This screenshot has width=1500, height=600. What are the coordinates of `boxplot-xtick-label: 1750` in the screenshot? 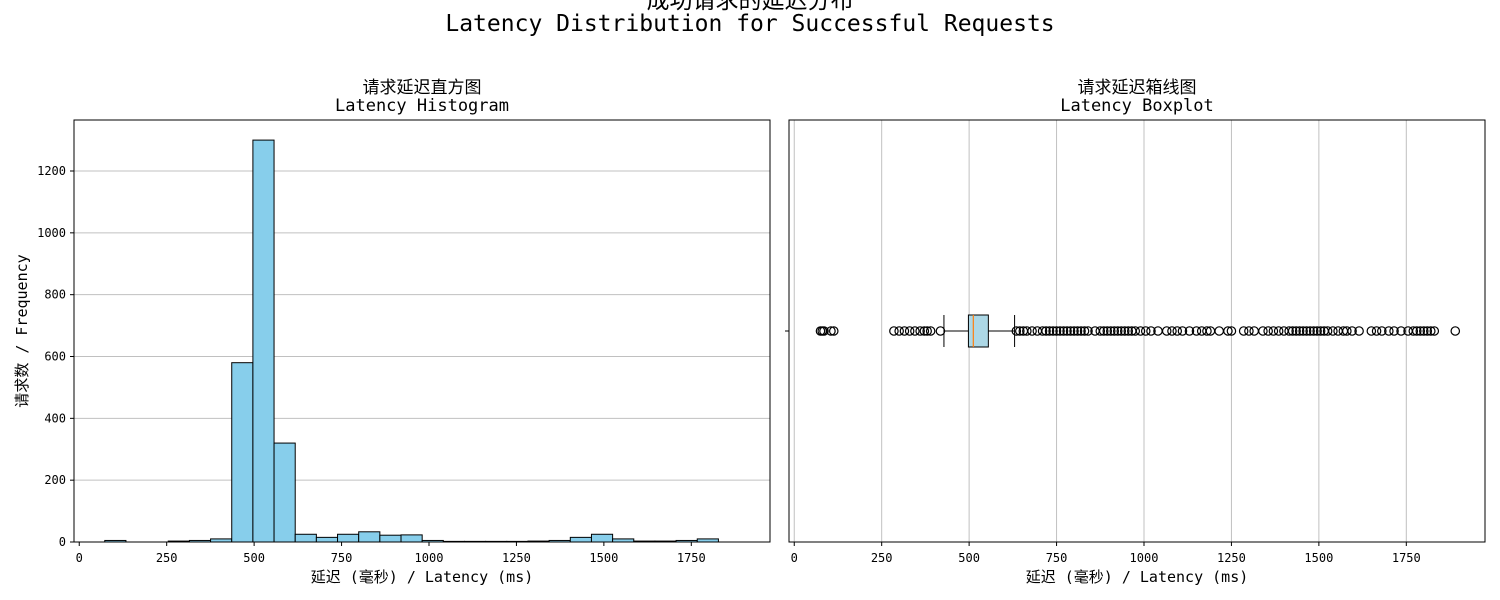 It's located at (1406, 558).